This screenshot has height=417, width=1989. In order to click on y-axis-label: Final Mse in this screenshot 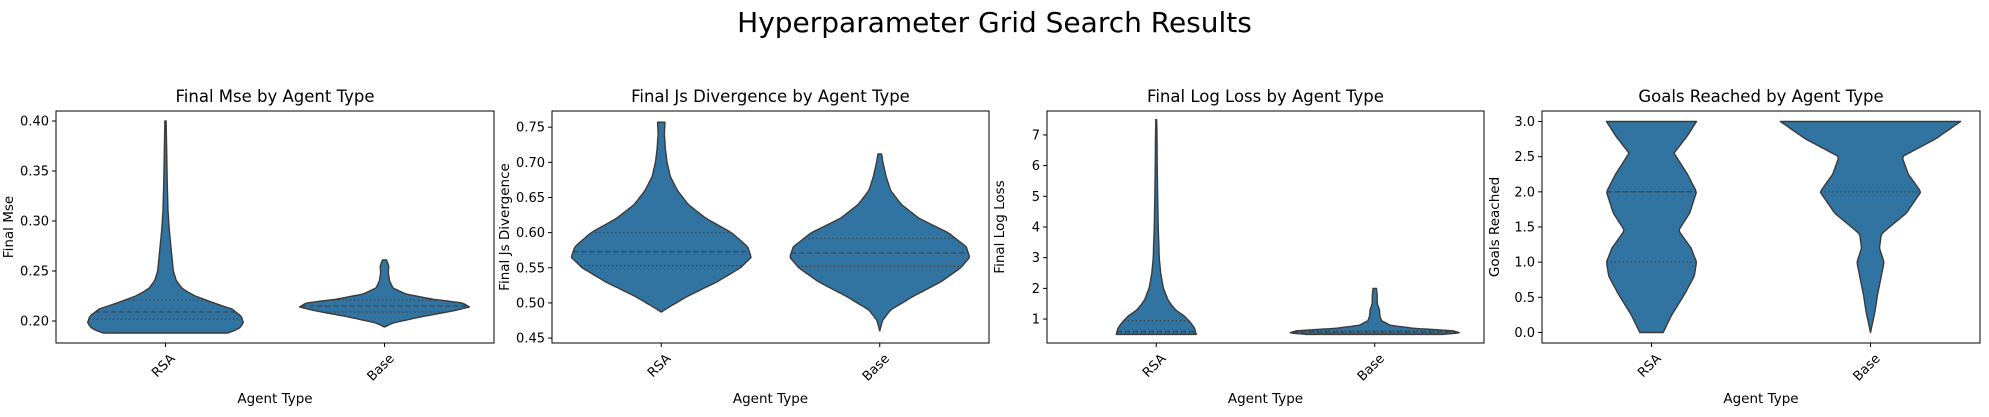, I will do `click(9, 227)`.